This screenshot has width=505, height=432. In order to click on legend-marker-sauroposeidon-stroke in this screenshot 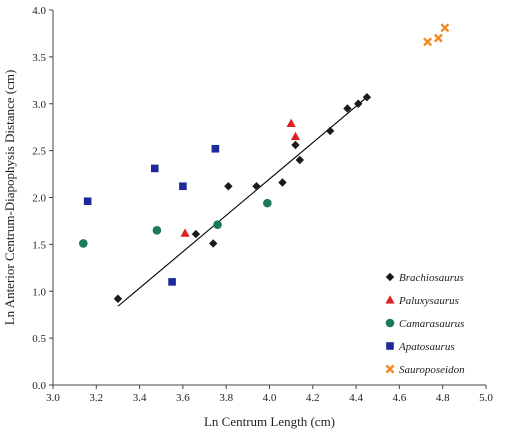, I will do `click(390, 369)`.